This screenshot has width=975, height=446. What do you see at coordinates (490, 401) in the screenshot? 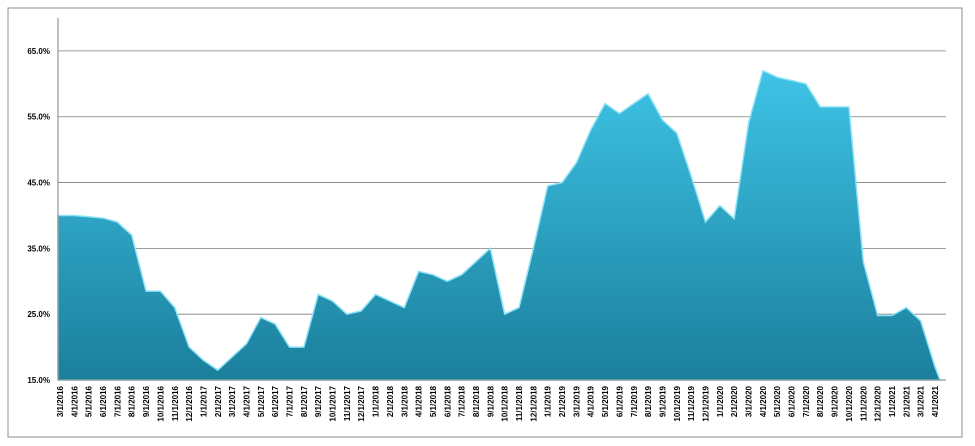
I see `x-tick-label: 9/1/2018` at bounding box center [490, 401].